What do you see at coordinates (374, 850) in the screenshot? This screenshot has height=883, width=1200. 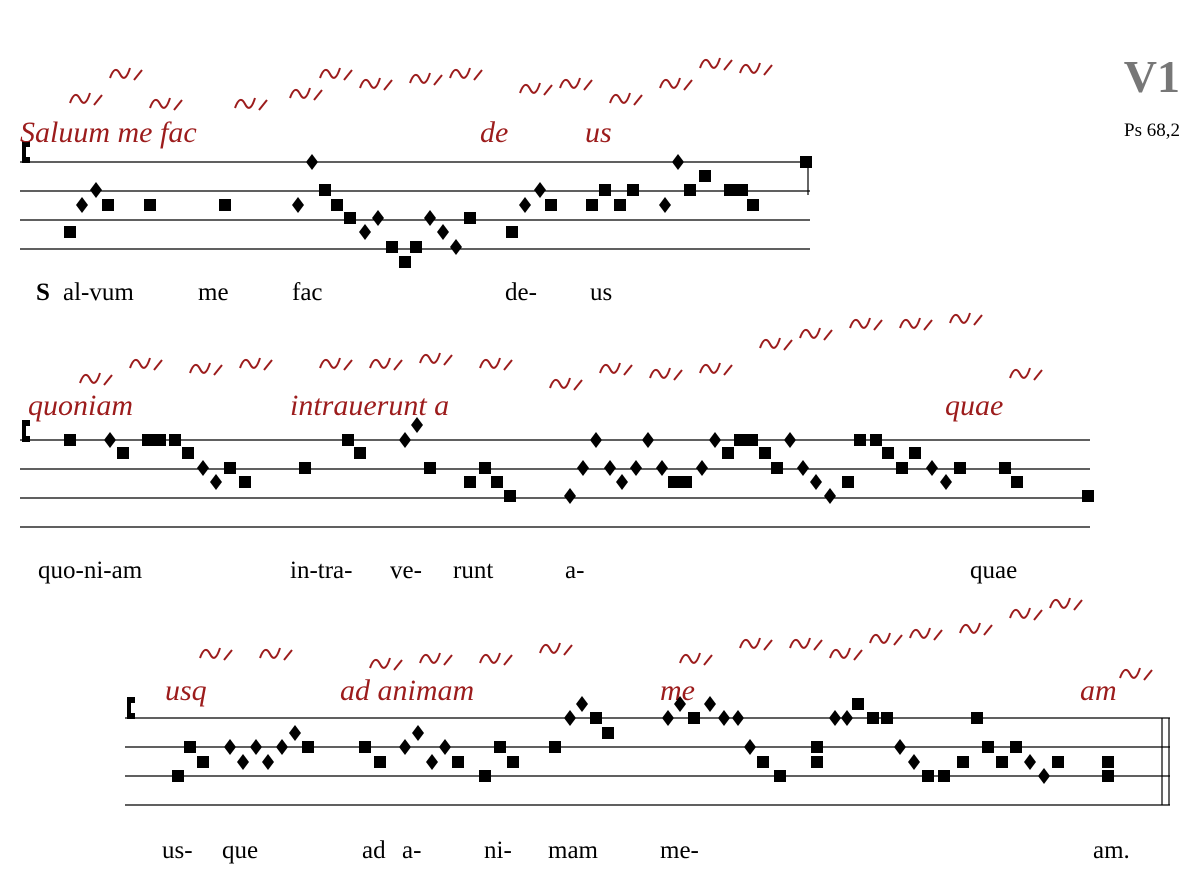 I see `lyric: ad` at bounding box center [374, 850].